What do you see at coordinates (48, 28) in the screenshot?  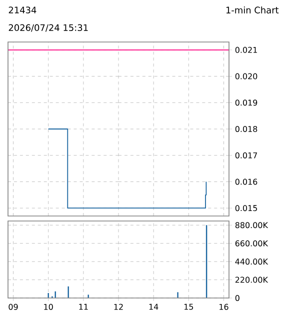 I see `text: 2026/07/24 15:31` at bounding box center [48, 28].